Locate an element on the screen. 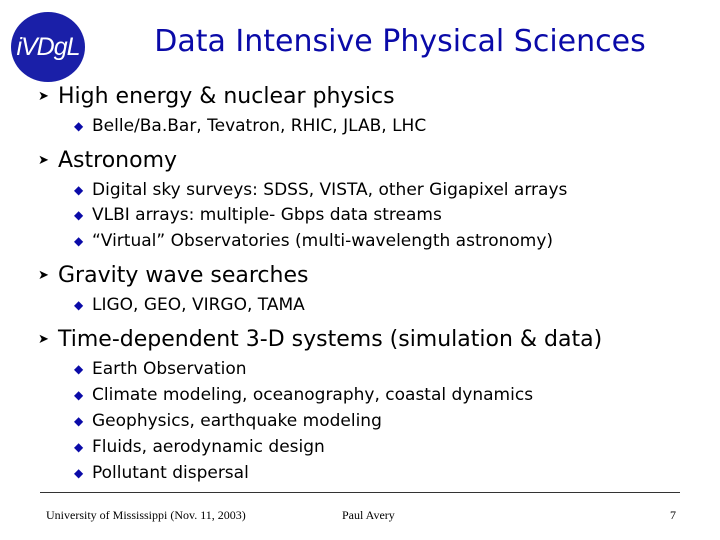 This screenshot has height=540, width=720. sub-bullet-text: Belle/Ba.Bar, Tevatron, RHIC, JLAB, LHC is located at coordinates (259, 126).